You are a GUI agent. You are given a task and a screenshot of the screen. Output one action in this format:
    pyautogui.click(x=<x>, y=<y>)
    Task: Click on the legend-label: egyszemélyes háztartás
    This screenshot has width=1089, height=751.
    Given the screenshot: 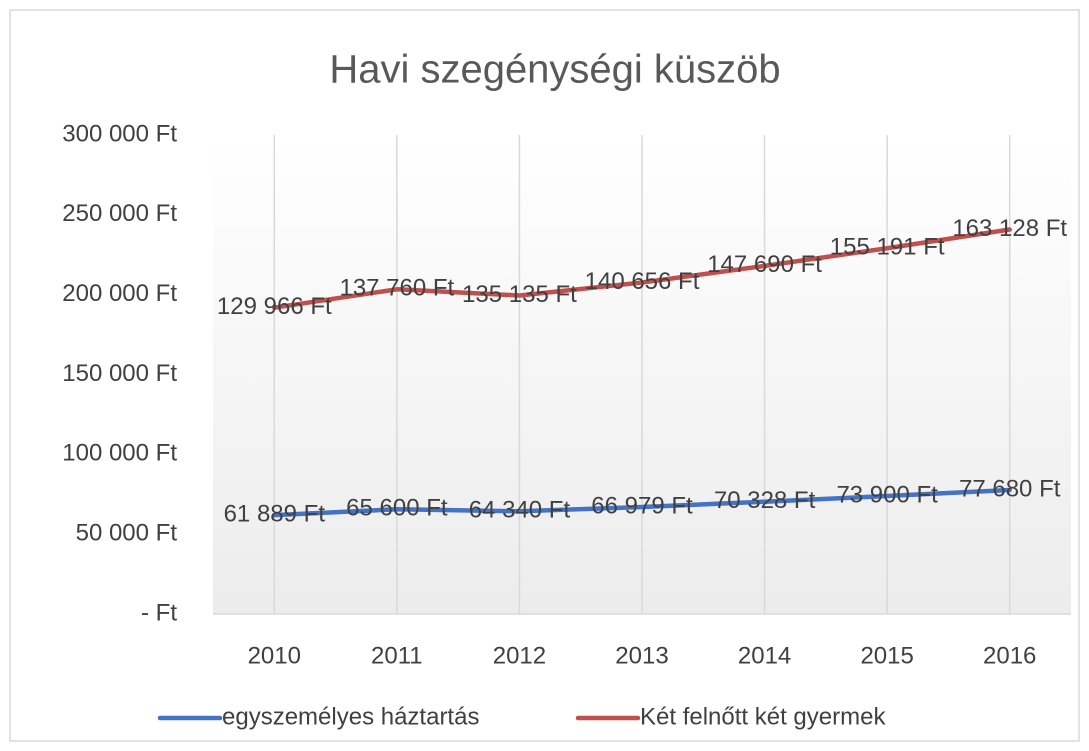 What is the action you would take?
    pyautogui.click(x=350, y=716)
    